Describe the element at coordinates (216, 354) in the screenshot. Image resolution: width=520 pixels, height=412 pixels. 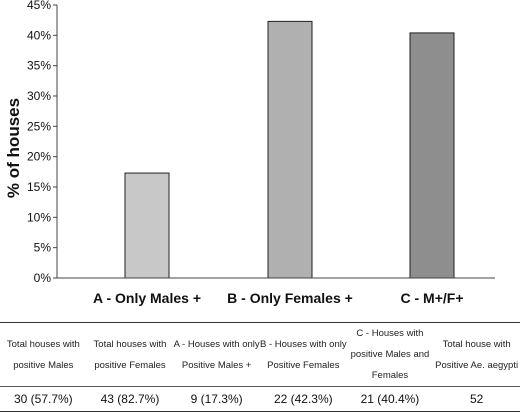
I see `header-cell: A - Houses with only Positive Males +` at that location.